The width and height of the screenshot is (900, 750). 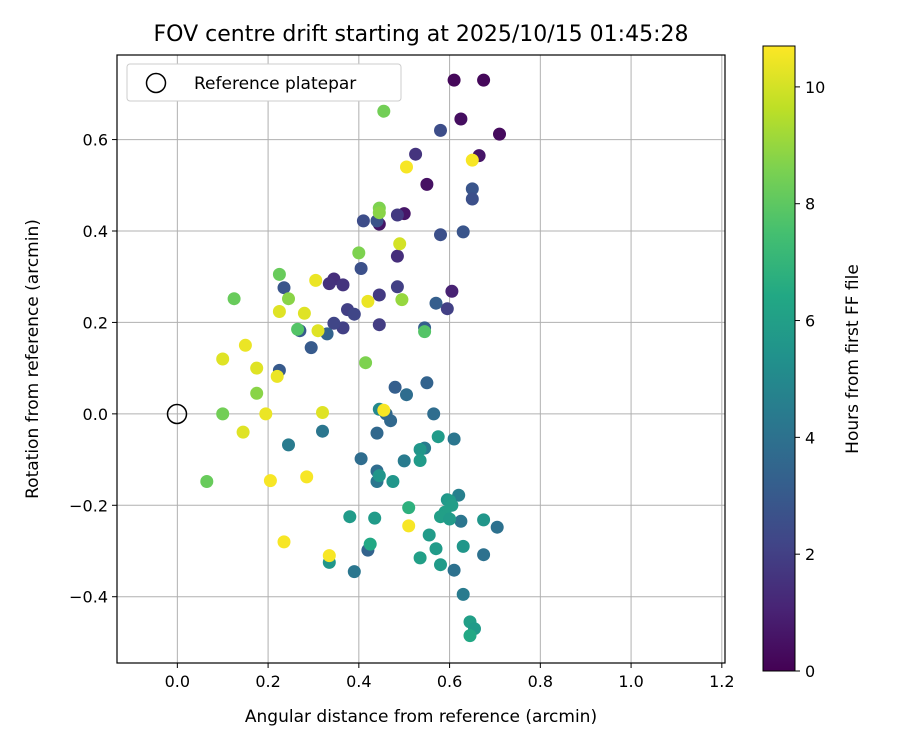 I want to click on y-tick-label: 0.2, so click(x=95, y=322).